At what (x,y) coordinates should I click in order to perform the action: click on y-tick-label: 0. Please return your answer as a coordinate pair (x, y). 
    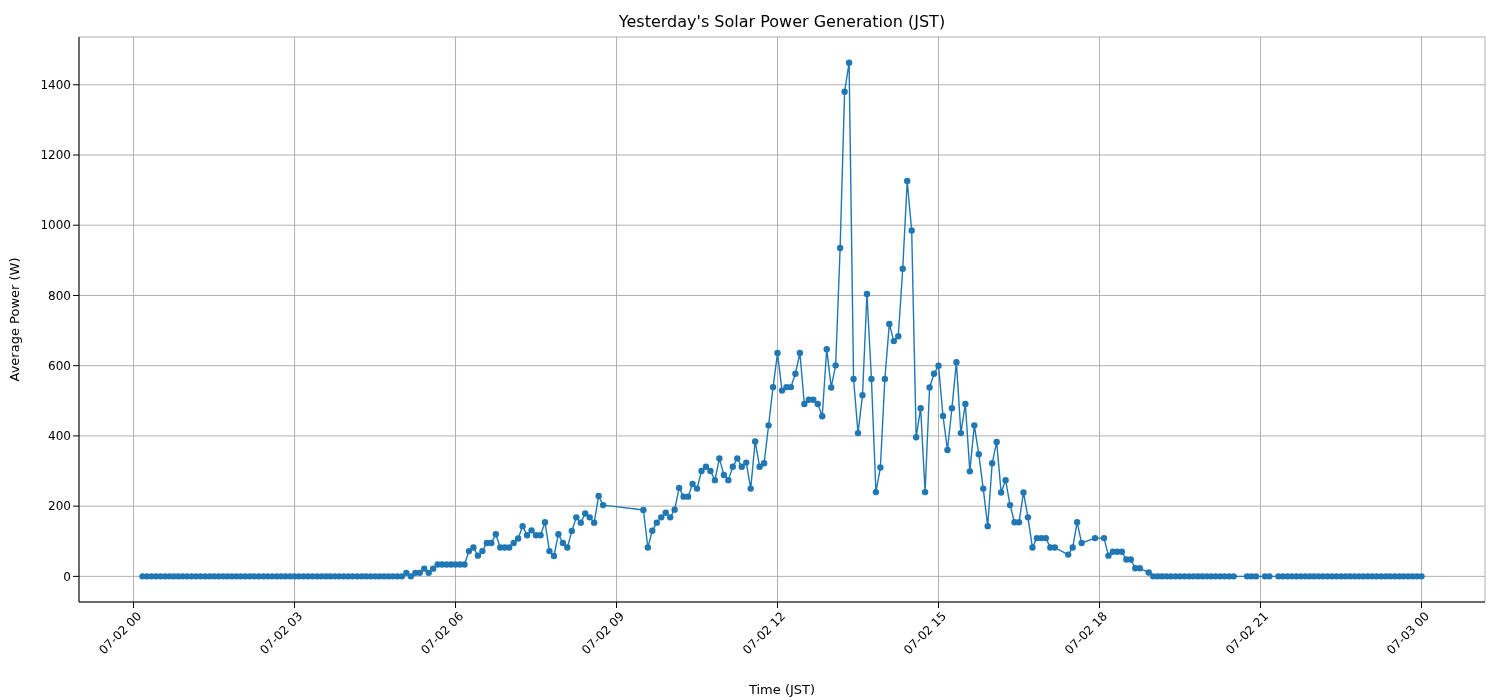
    Looking at the image, I should click on (67, 576).